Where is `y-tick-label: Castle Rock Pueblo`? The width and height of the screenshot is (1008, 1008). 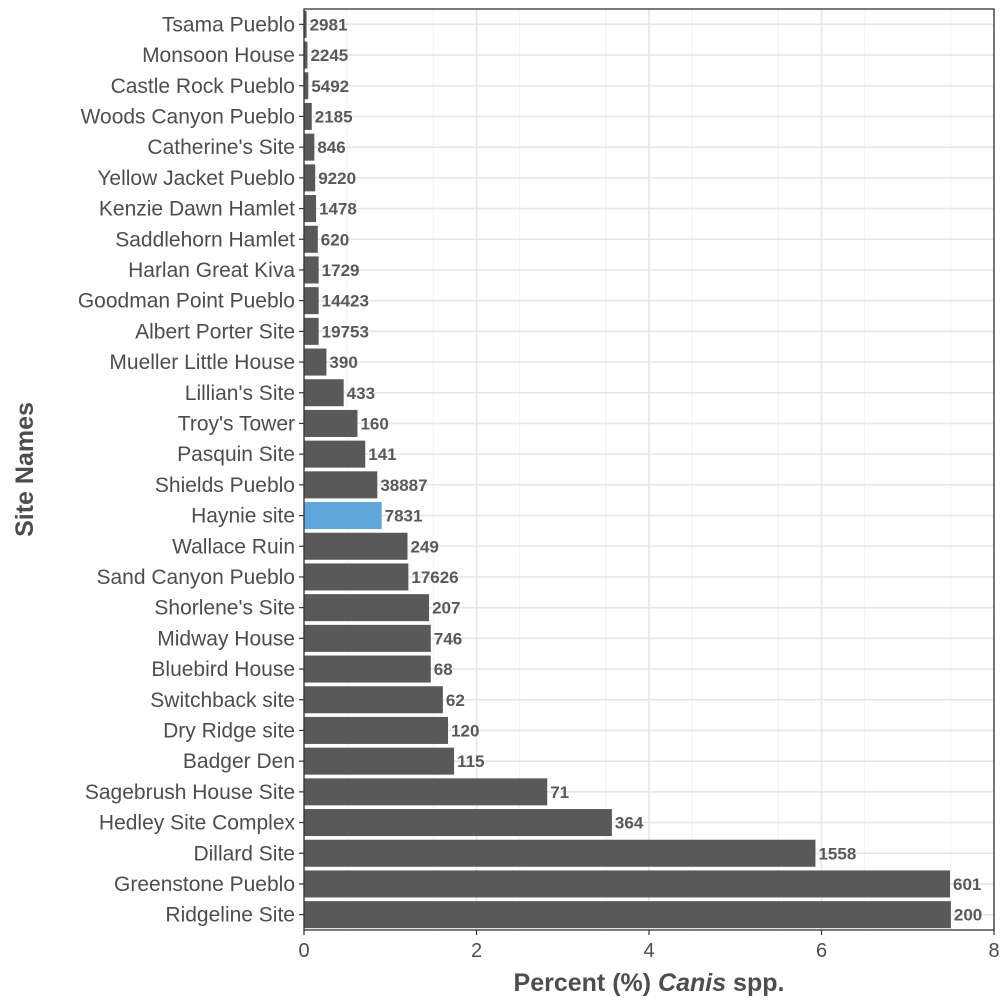
y-tick-label: Castle Rock Pueblo is located at coordinates (203, 86).